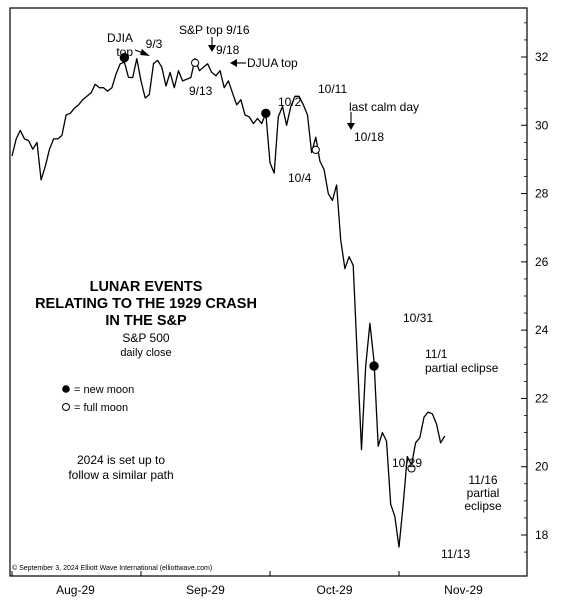 The width and height of the screenshot is (561, 606). What do you see at coordinates (462, 368) in the screenshot?
I see `annotation-label: partial eclipse` at bounding box center [462, 368].